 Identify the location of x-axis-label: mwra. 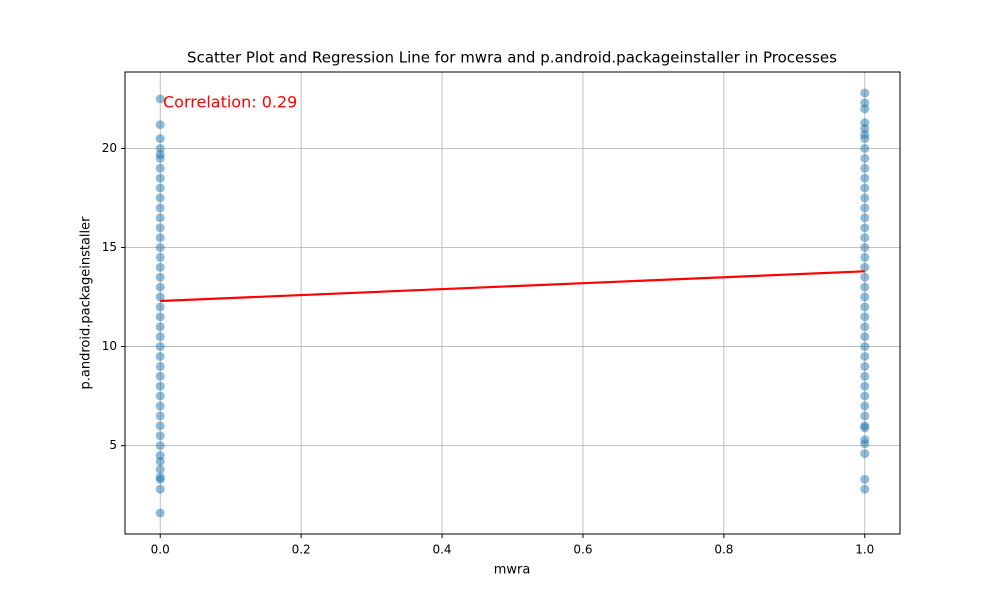
(512, 570).